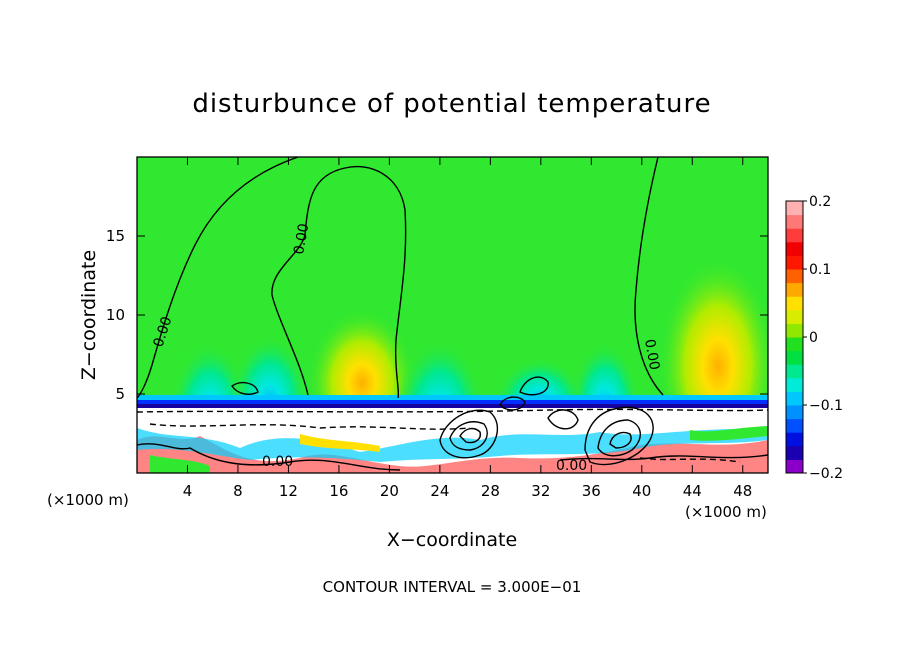 The width and height of the screenshot is (904, 654). Describe the element at coordinates (591, 491) in the screenshot. I see `x-tick-label: 36` at that location.